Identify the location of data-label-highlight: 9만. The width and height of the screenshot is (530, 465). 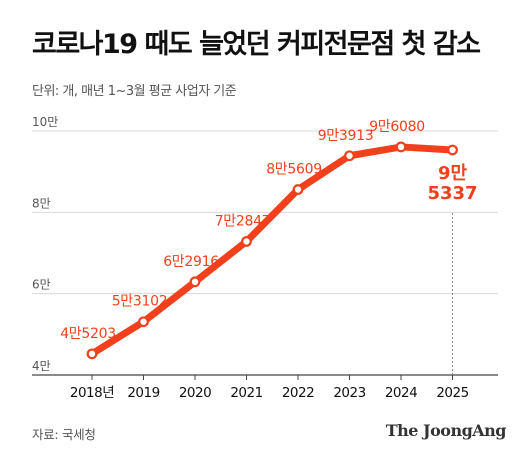
(453, 173).